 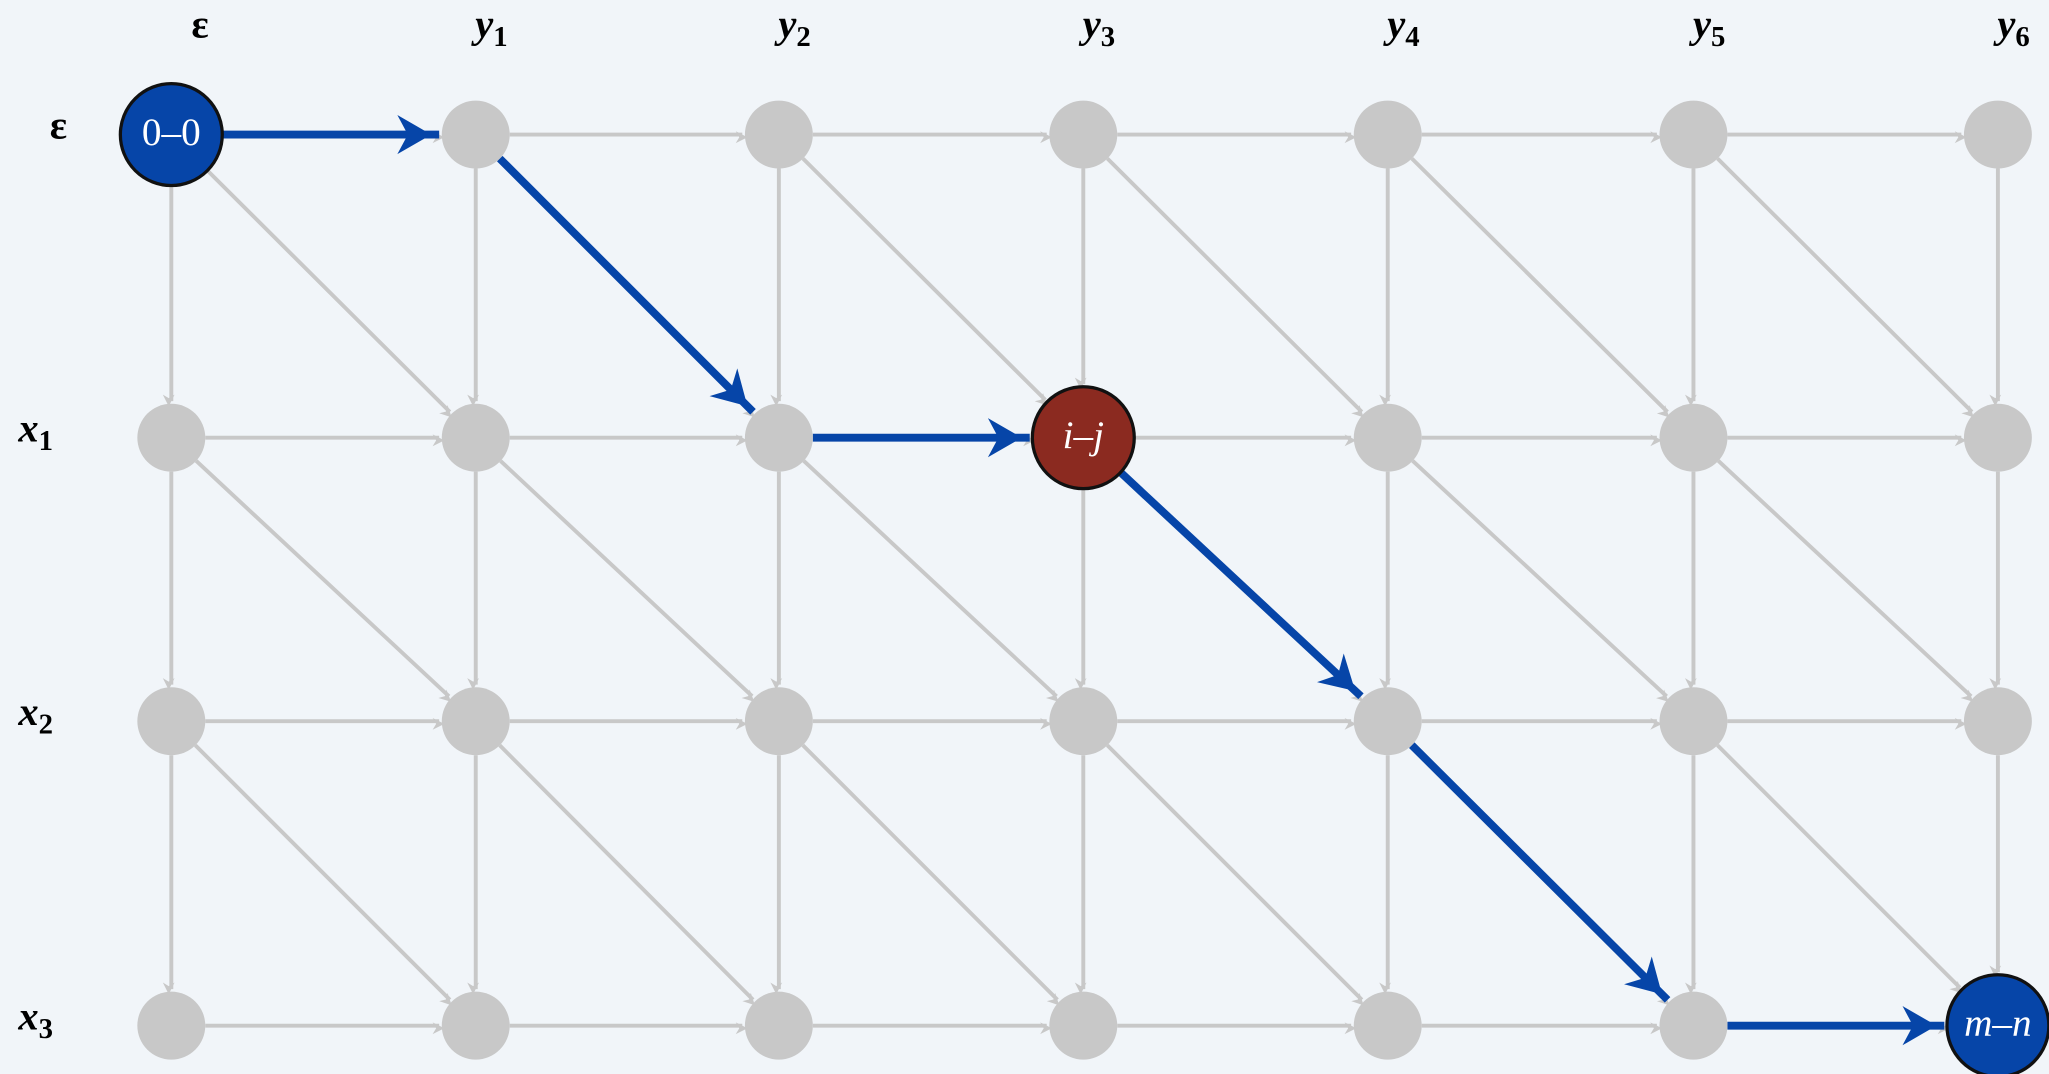 I want to click on node-start, so click(x=171, y=134).